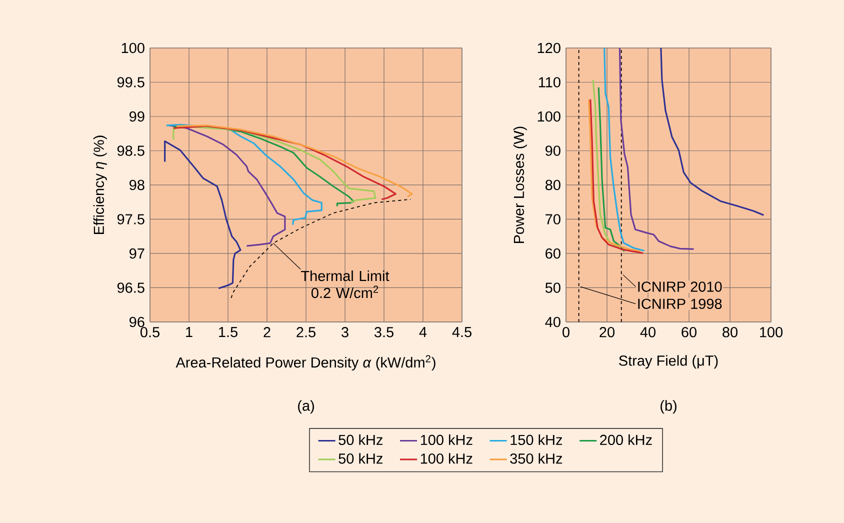 Image resolution: width=844 pixels, height=523 pixels. I want to click on x-tick-label: 3.5, so click(384, 332).